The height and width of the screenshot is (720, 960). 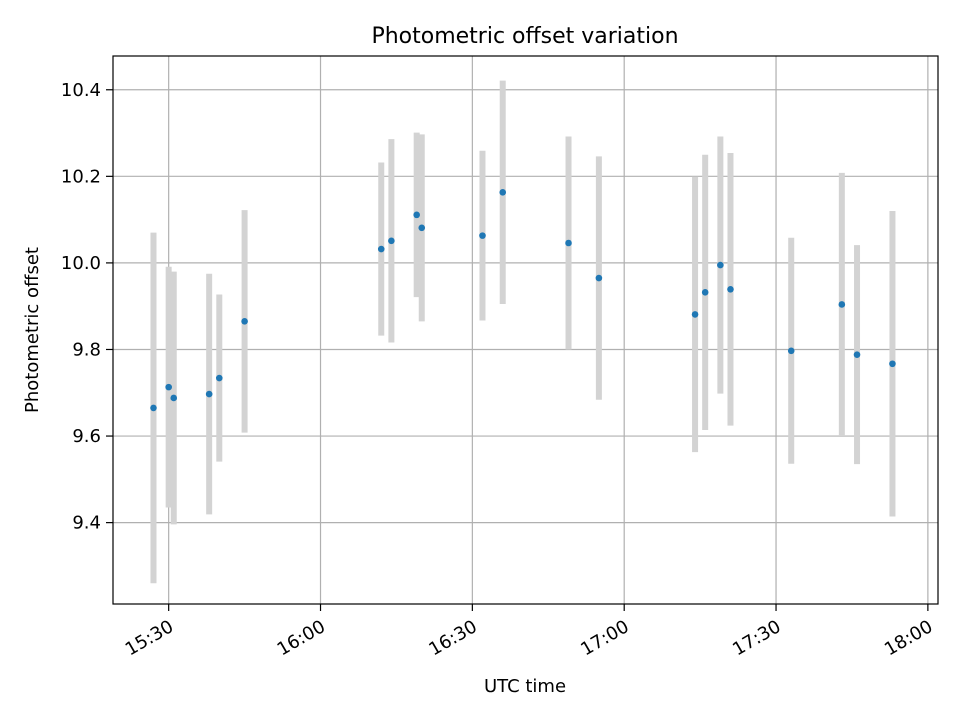 I want to click on x-tick-label: 16:00, so click(x=301, y=638).